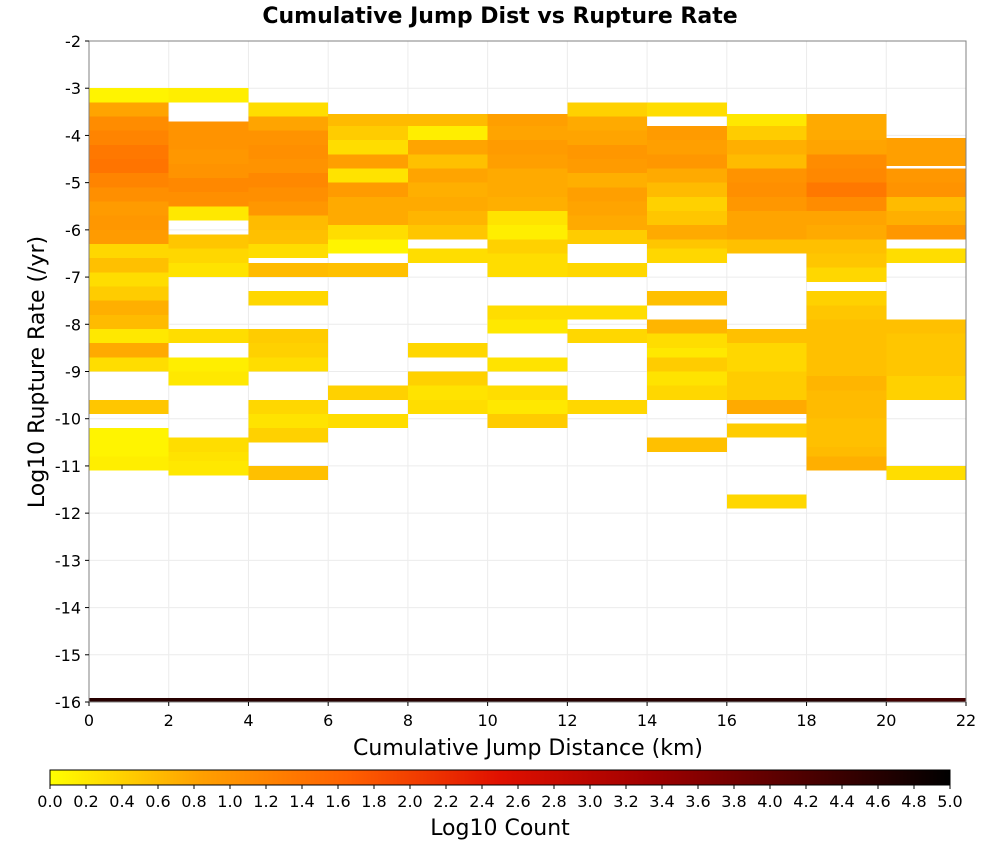 The width and height of the screenshot is (1000, 850). What do you see at coordinates (409, 801) in the screenshot?
I see `colorbar-tick-label: 2.0` at bounding box center [409, 801].